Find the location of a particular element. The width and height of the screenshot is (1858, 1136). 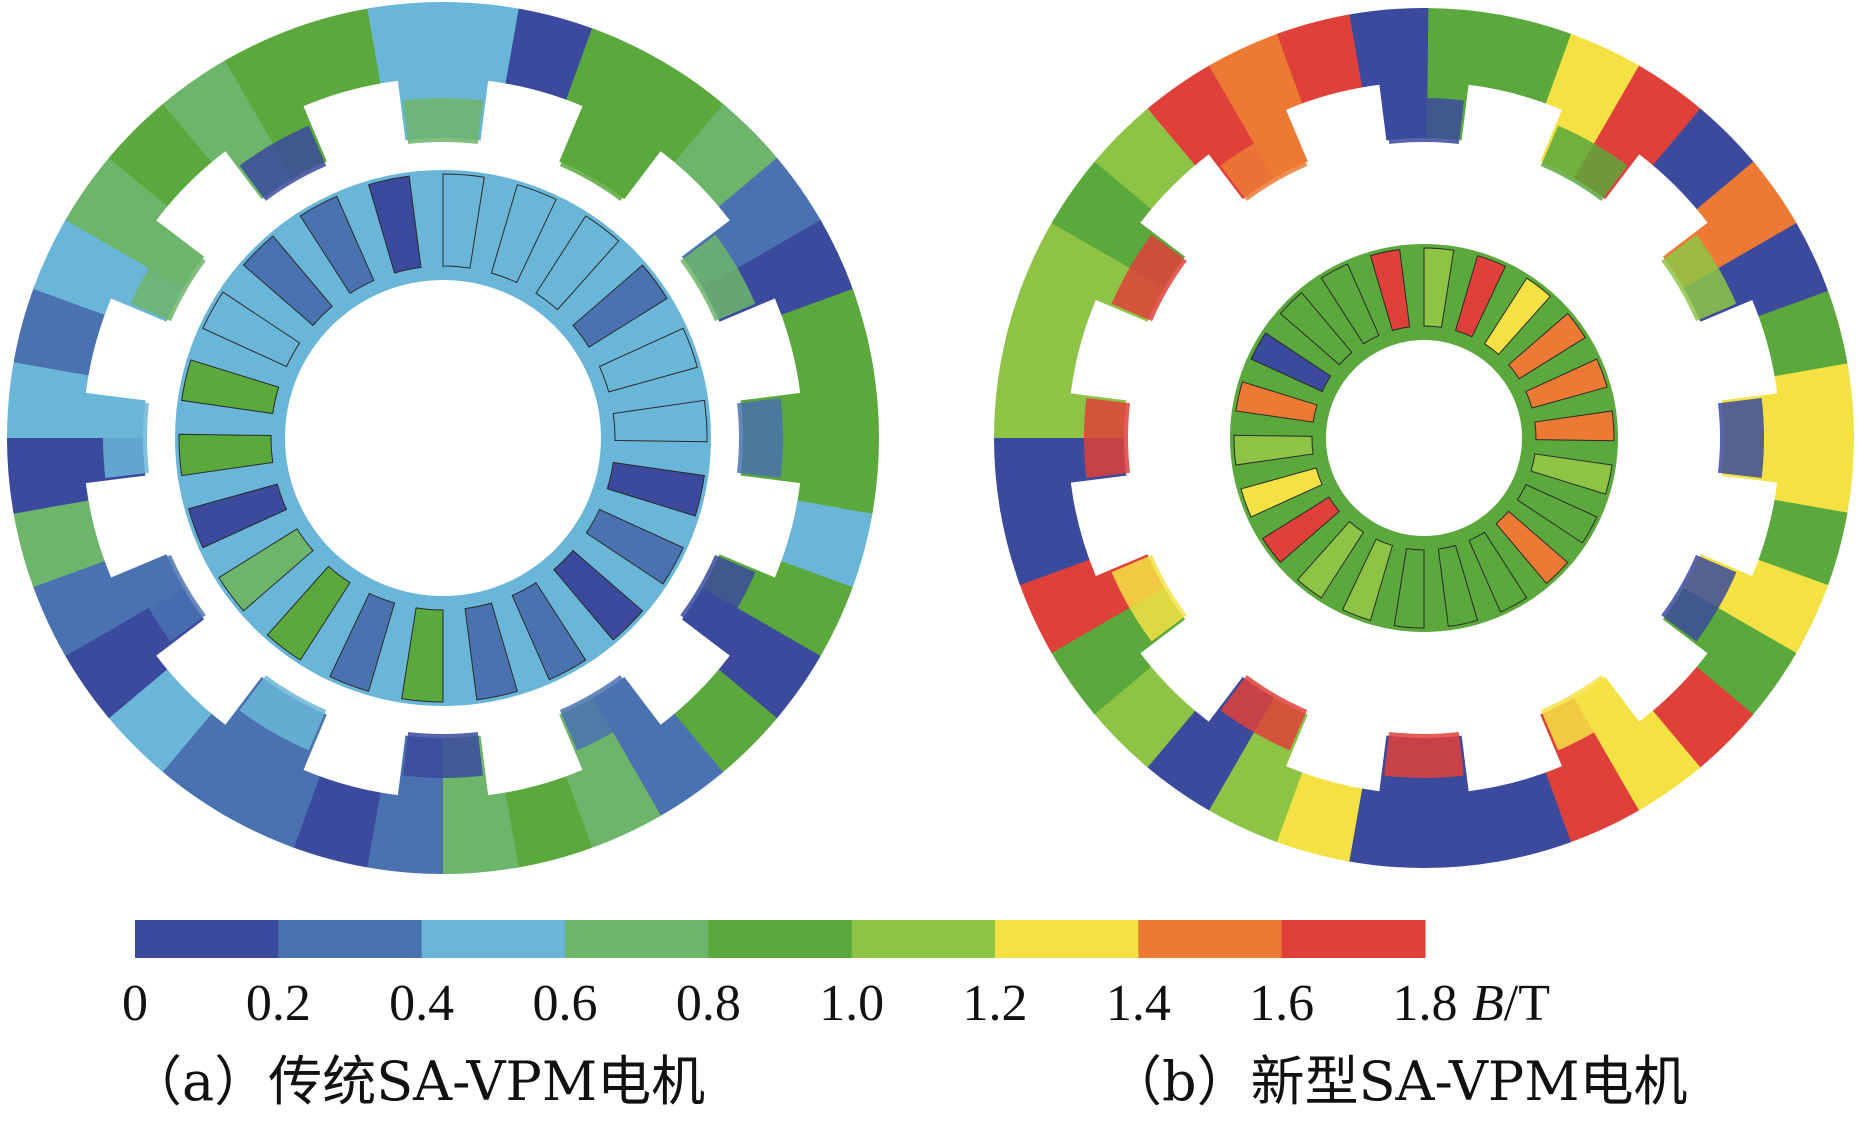

caption-b: （b）新型SA-VPM电机 is located at coordinates (1398, 1081).